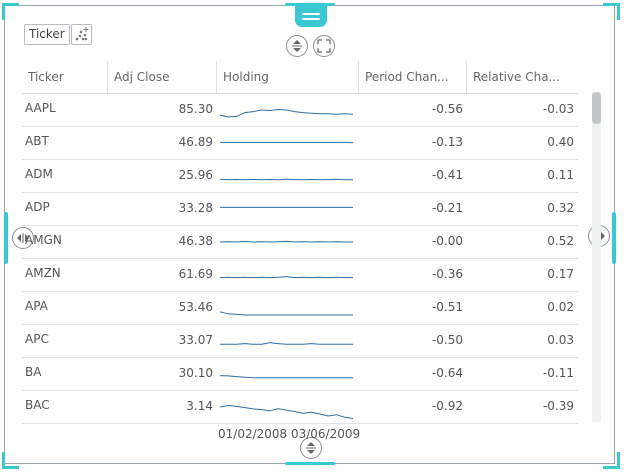 The height and width of the screenshot is (475, 624). Describe the element at coordinates (310, 4) in the screenshot. I see `resize-edge-top` at that location.